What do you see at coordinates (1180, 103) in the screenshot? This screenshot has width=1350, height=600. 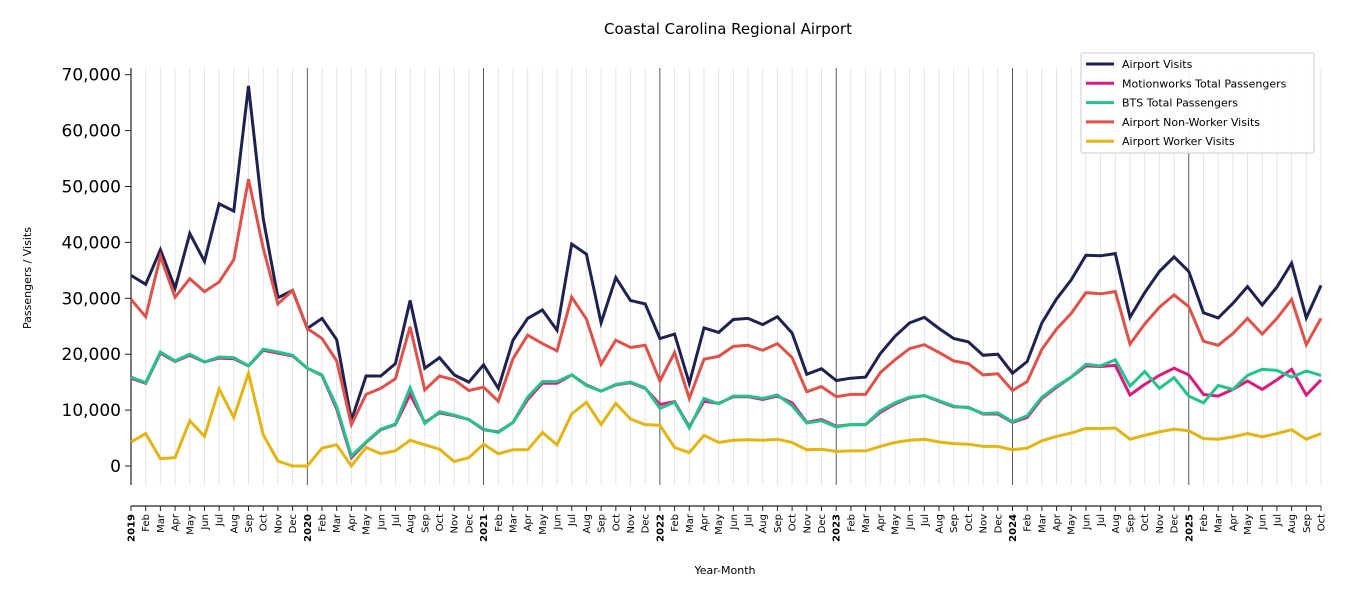 I see `legend-label: BTS Total Passengers` at bounding box center [1180, 103].